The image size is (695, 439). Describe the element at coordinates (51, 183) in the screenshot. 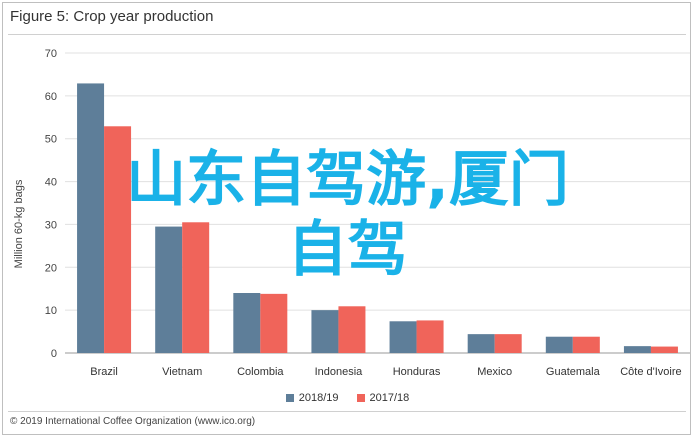

I see `y-tick-label: 40` at that location.